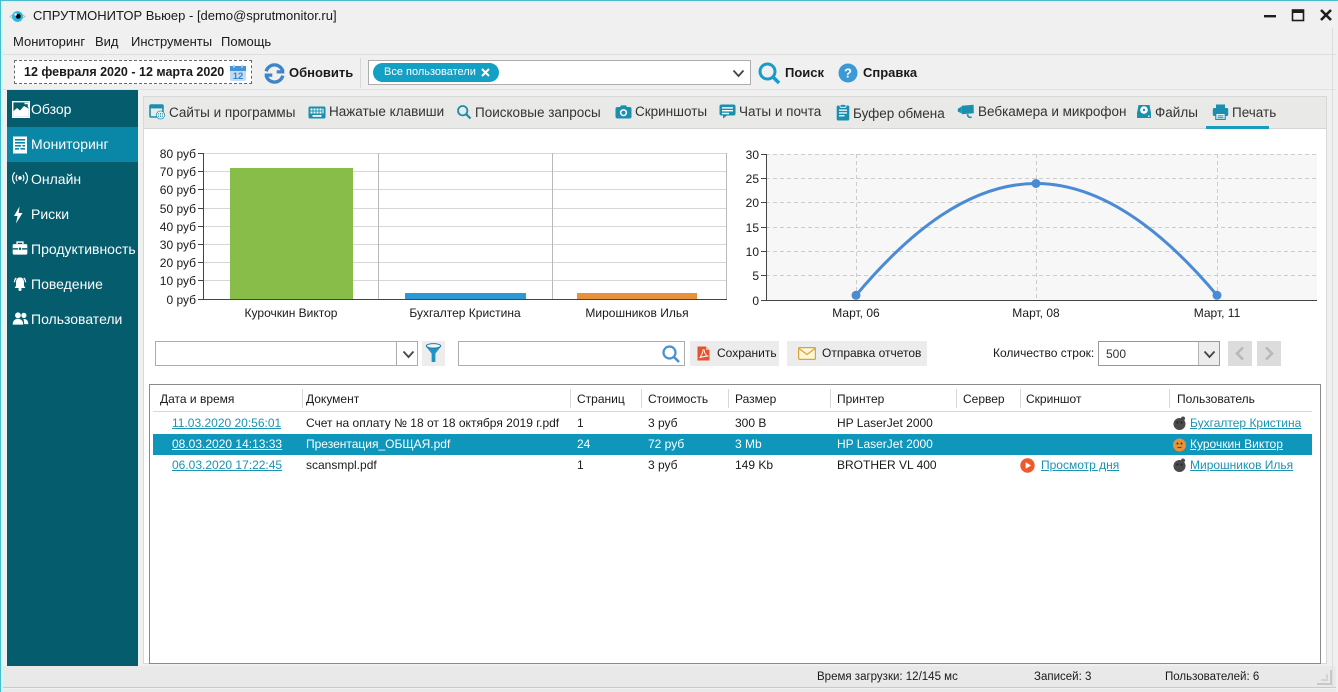  I want to click on svg-text: 0 руб, so click(181, 300).